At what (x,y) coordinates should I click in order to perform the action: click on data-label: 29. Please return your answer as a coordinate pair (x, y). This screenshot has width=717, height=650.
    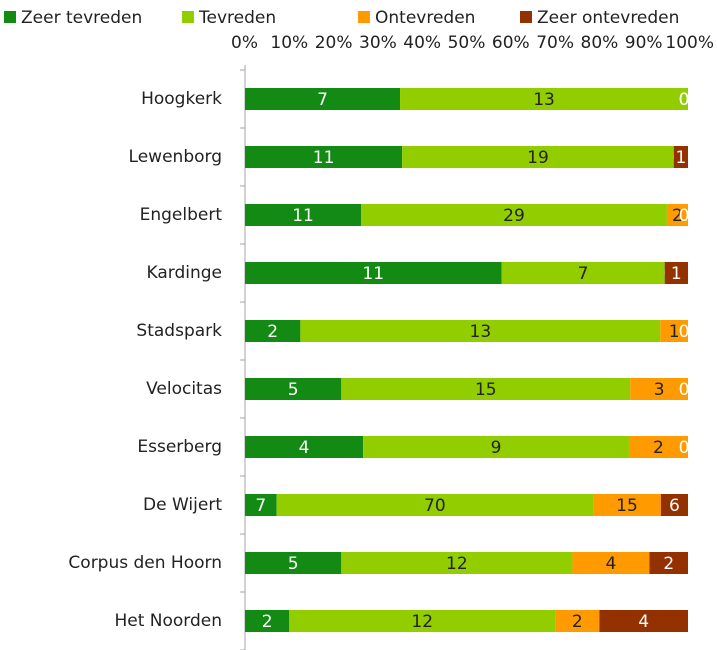
    Looking at the image, I should click on (514, 216).